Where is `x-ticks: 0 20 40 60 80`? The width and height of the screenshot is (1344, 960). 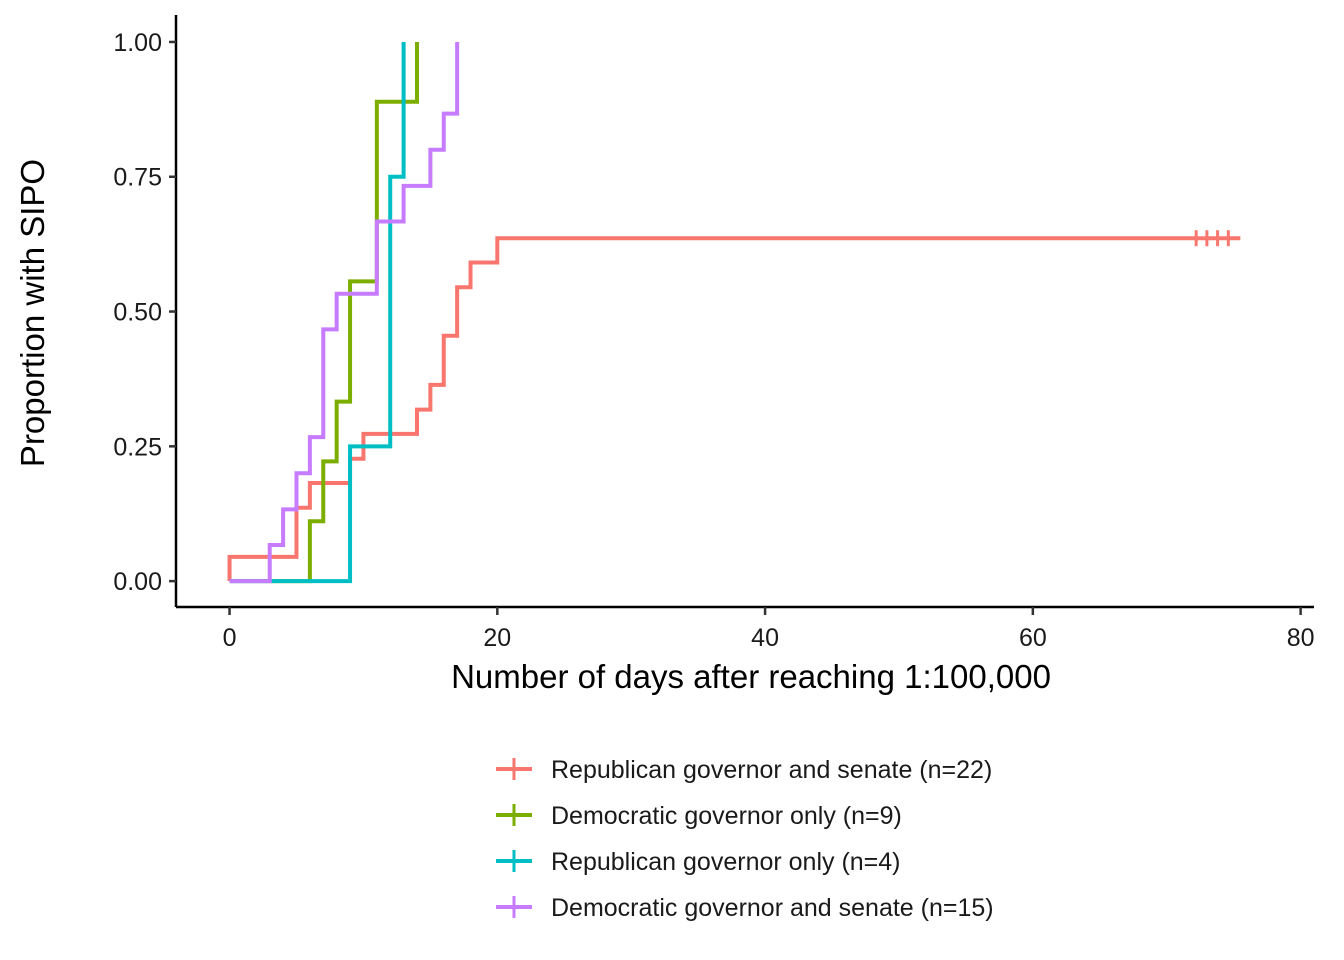
x-ticks: 0 20 40 60 80 is located at coordinates (769, 629).